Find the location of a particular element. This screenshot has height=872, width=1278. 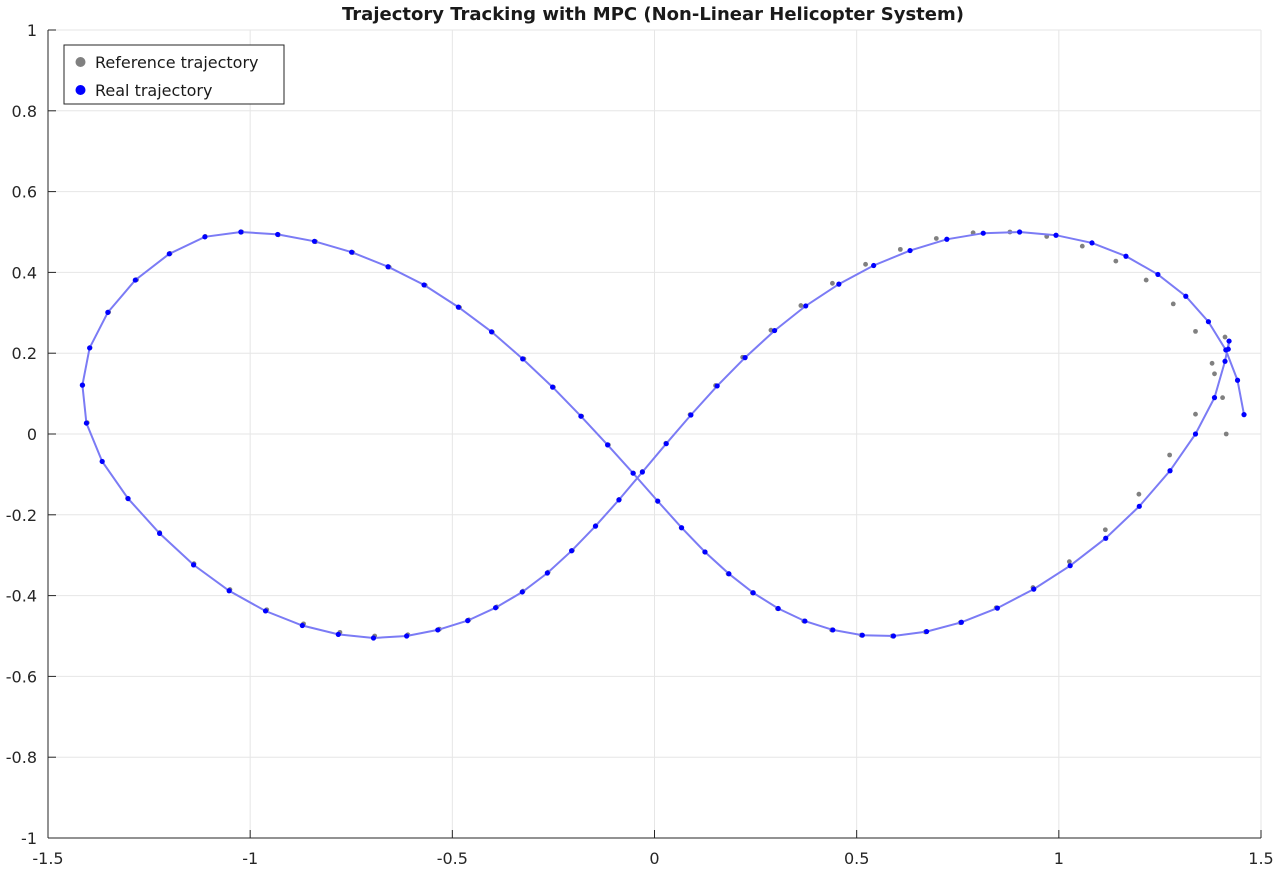

y-tick-label: -0.6 is located at coordinates (21, 676).